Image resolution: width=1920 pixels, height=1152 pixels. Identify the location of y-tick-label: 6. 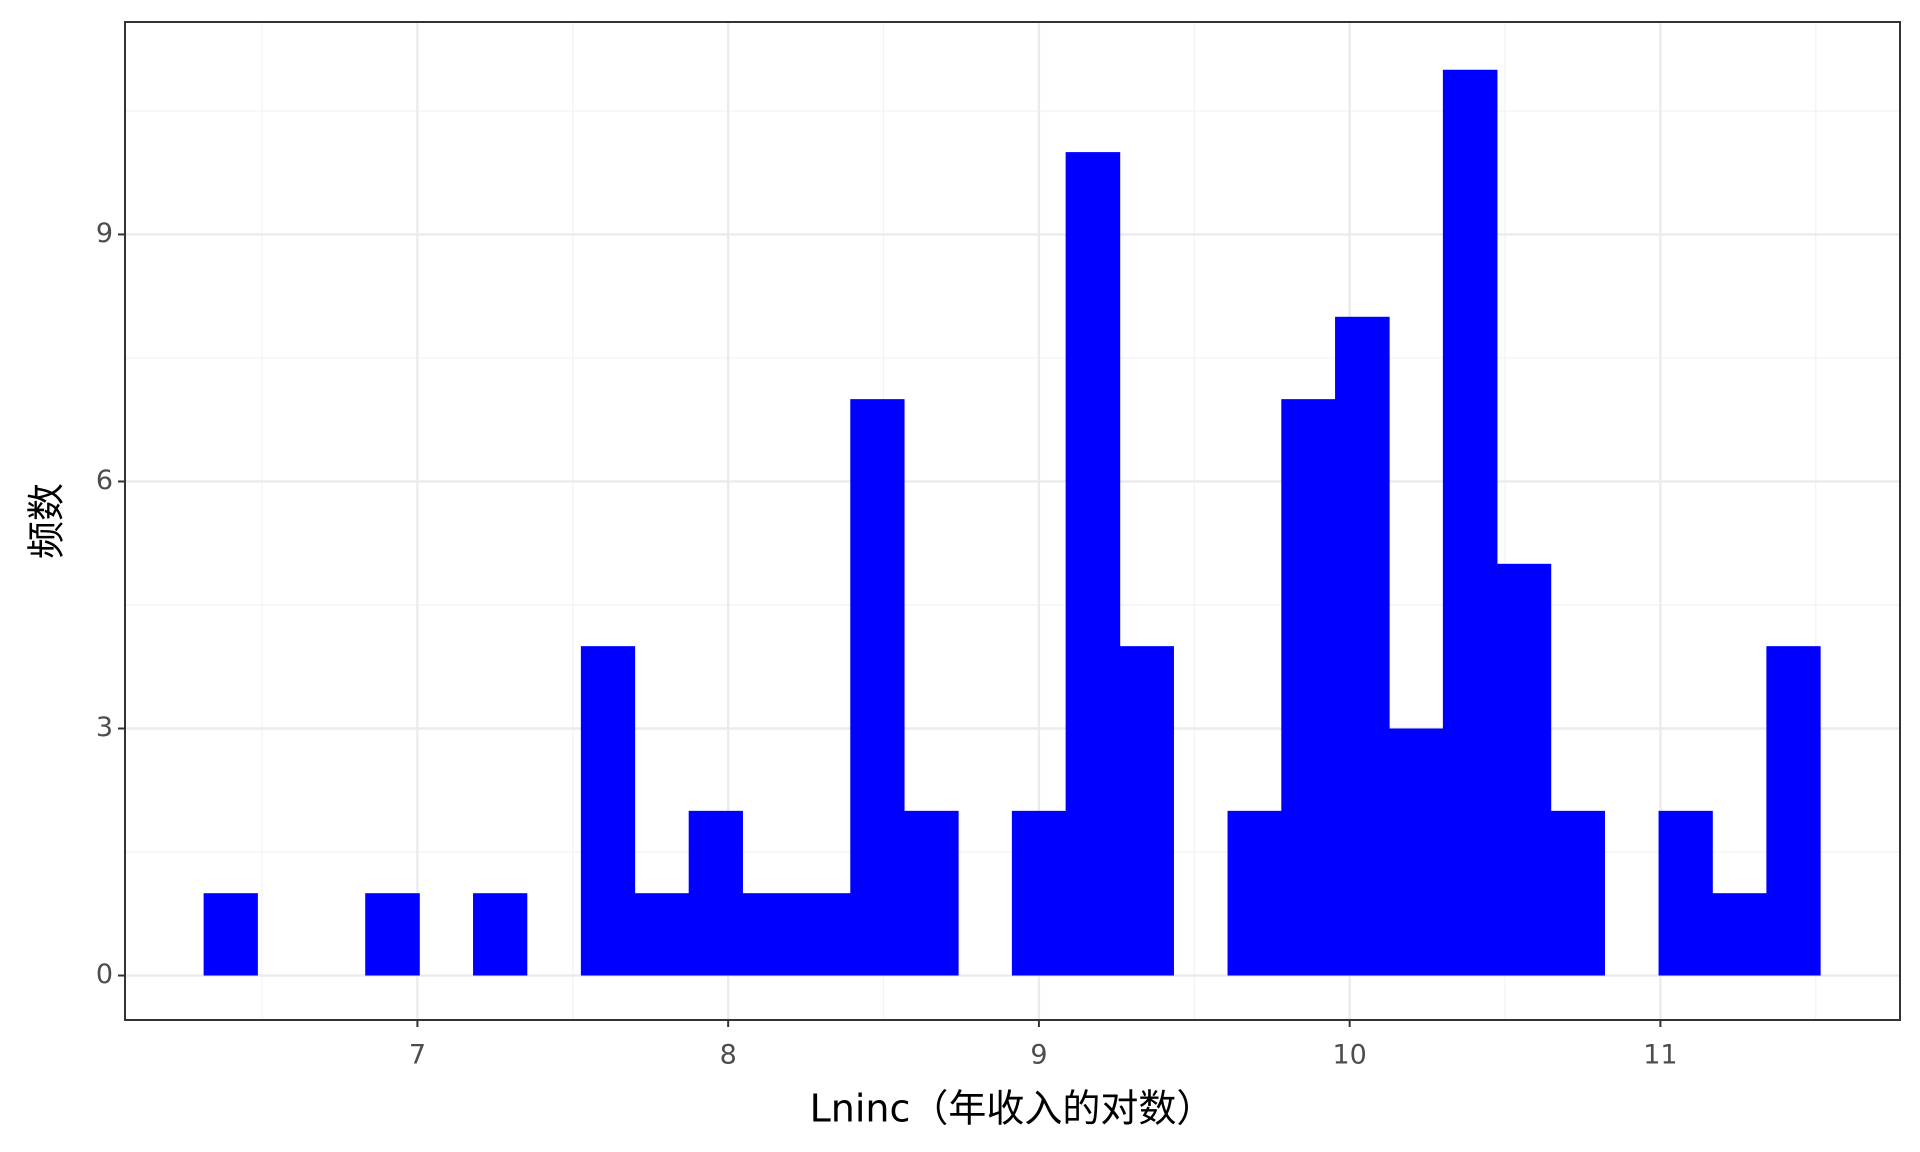
(104, 480).